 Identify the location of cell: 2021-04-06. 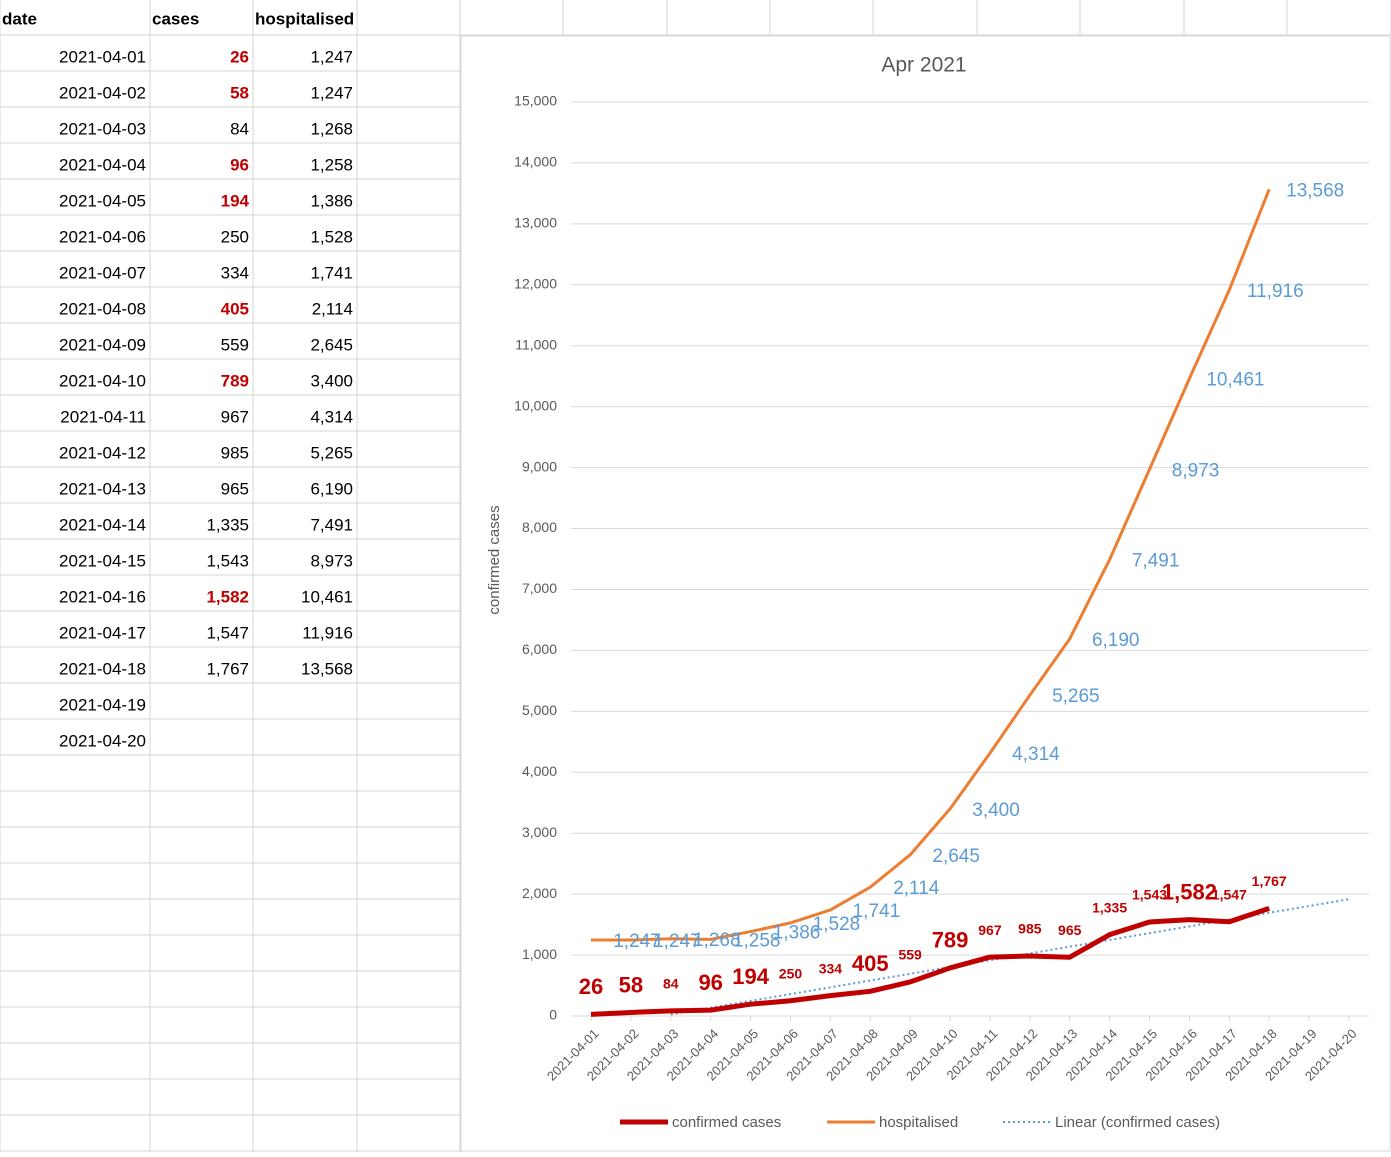
(102, 236).